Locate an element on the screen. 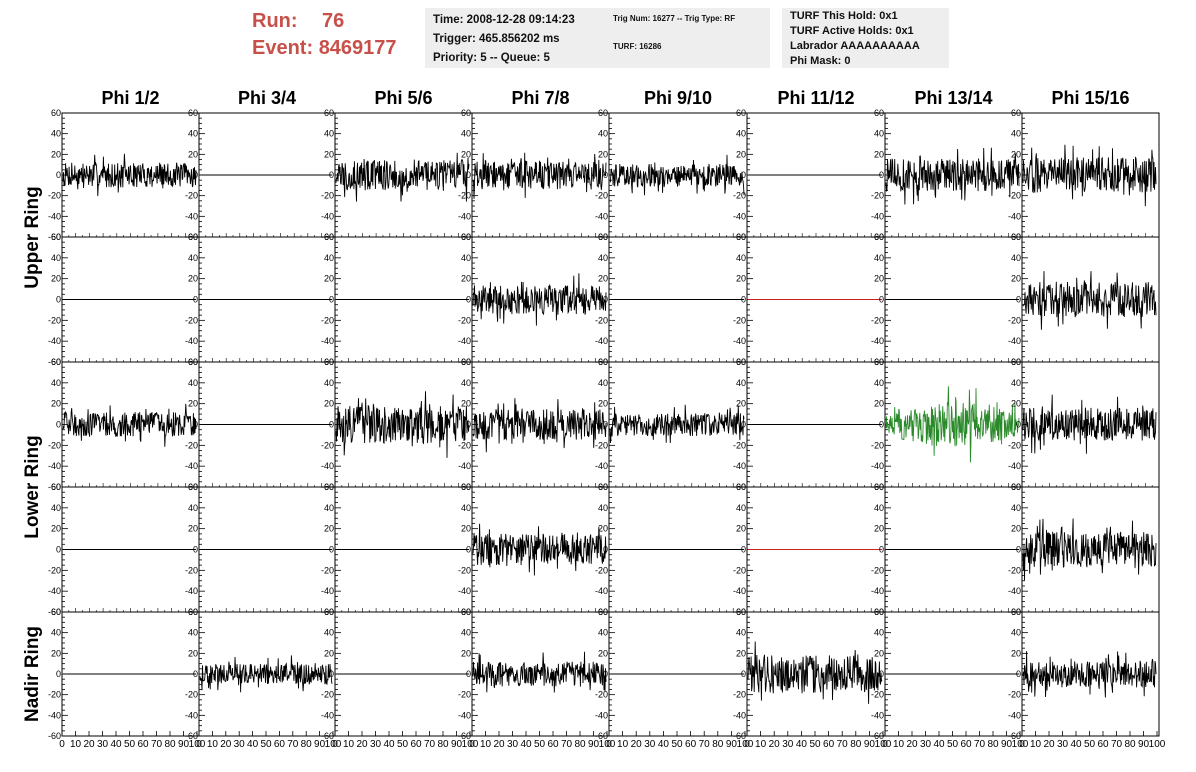  column-header: Phi 7/8 is located at coordinates (540, 98).